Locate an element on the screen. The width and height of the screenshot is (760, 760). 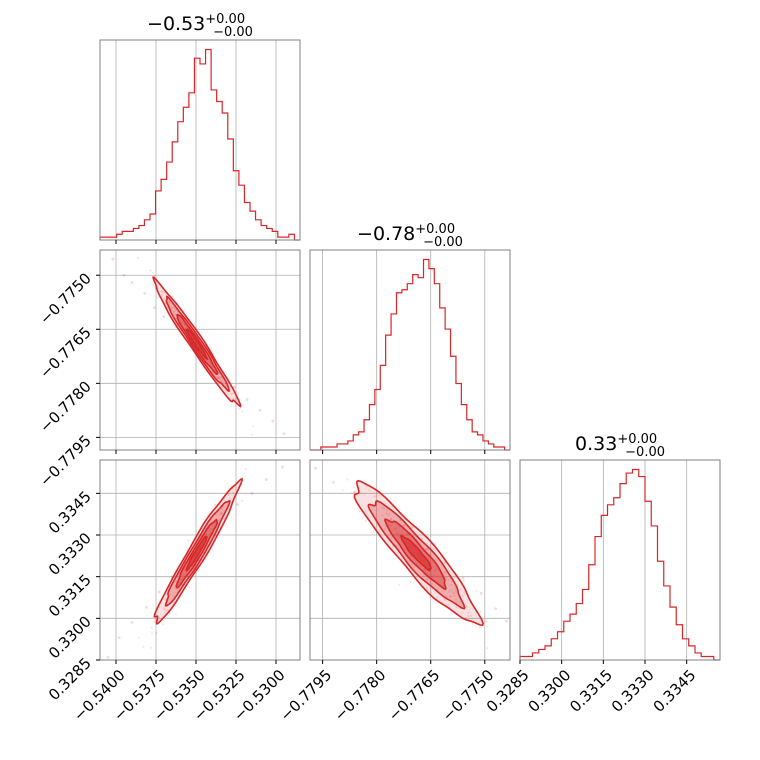
y-tick-label: 0.3330 is located at coordinates (70, 554).